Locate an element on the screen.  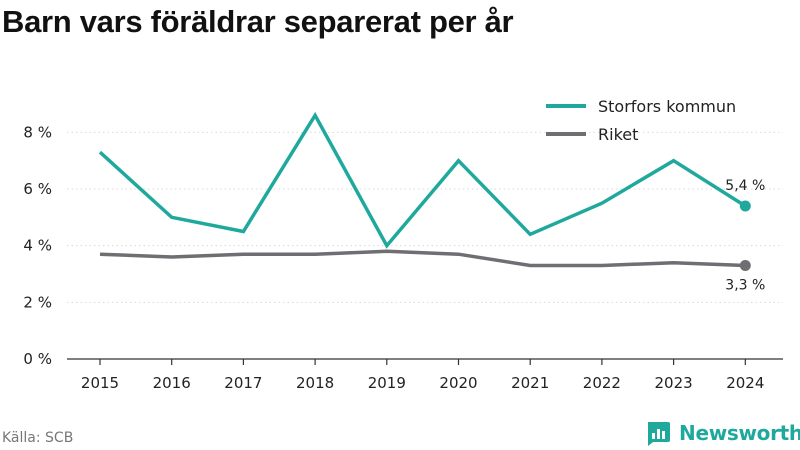
x-tick-label: 2021 is located at coordinates (530, 383).